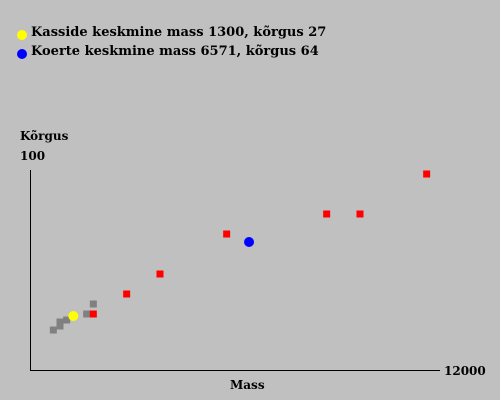 This screenshot has width=500, height=400. What do you see at coordinates (465, 371) in the screenshot?
I see `x-tick-label-max: 12000` at bounding box center [465, 371].